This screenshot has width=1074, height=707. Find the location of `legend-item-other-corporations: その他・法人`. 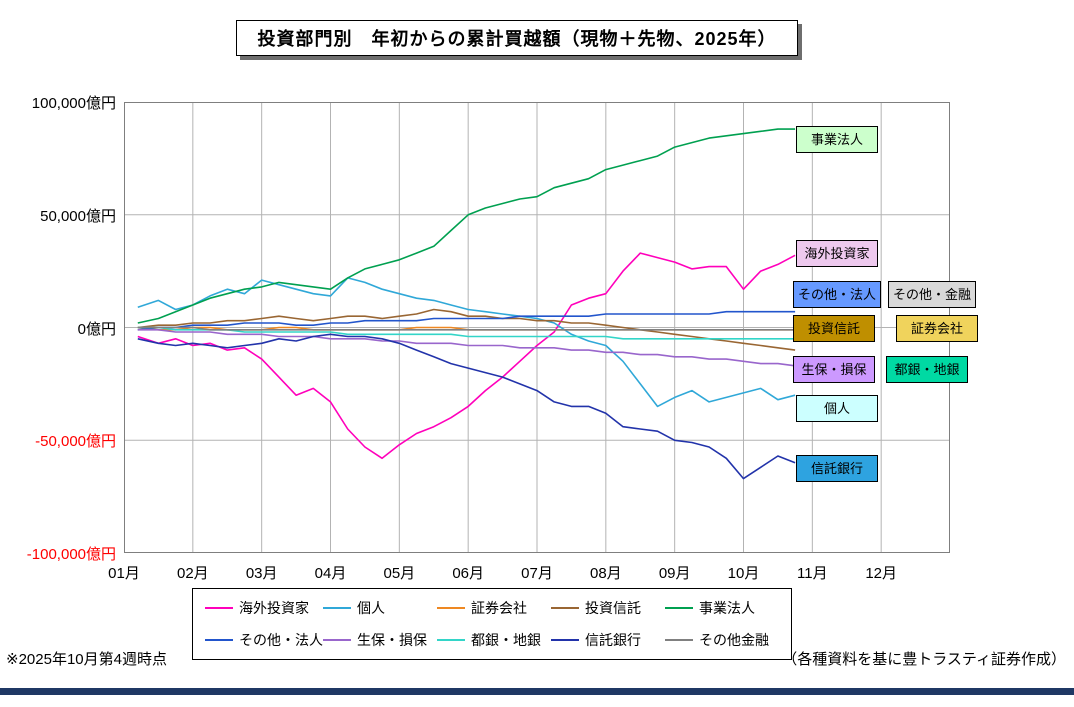

legend-item-other-corporations: その他・法人 is located at coordinates (264, 640).